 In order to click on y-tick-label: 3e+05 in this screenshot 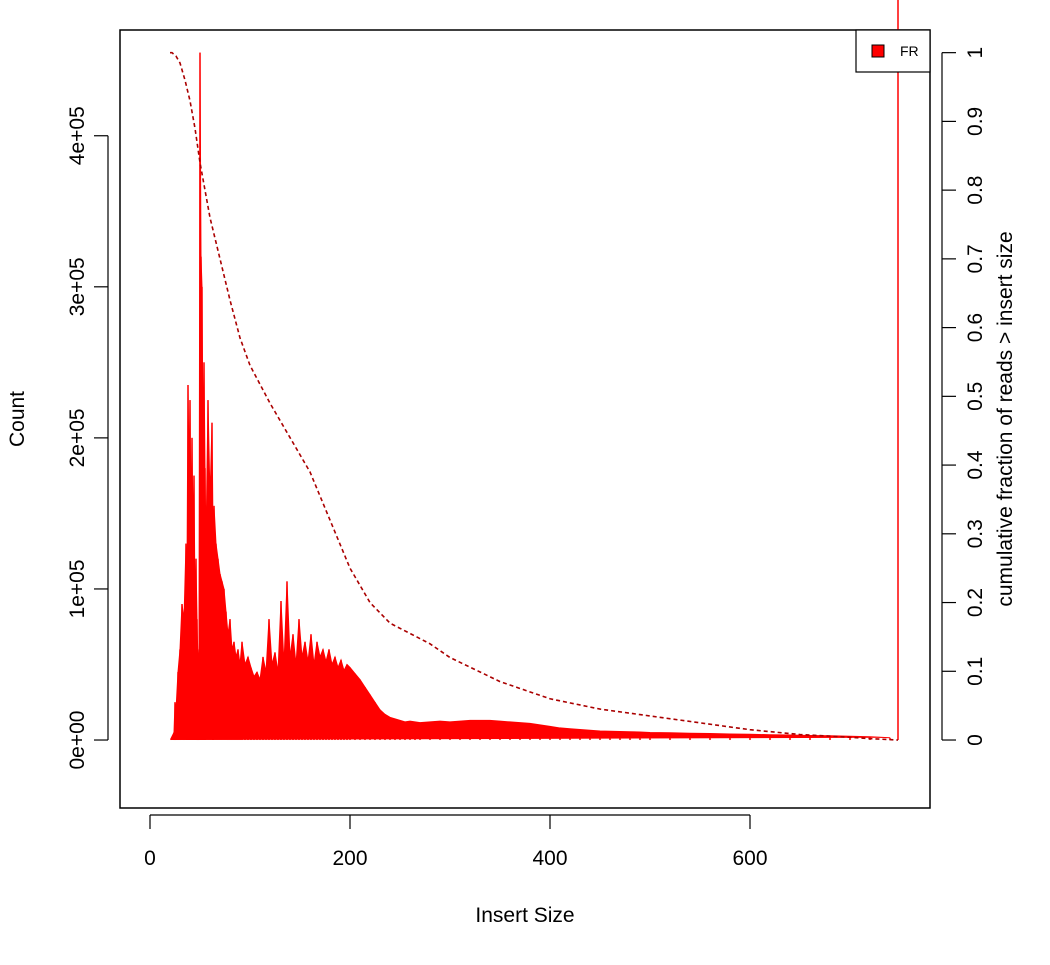, I will do `click(77, 286)`.